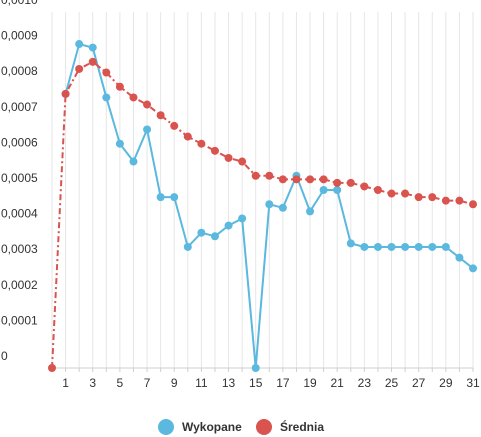  Describe the element at coordinates (19, 71) in the screenshot. I see `y-tick-label: 0,0008` at that location.